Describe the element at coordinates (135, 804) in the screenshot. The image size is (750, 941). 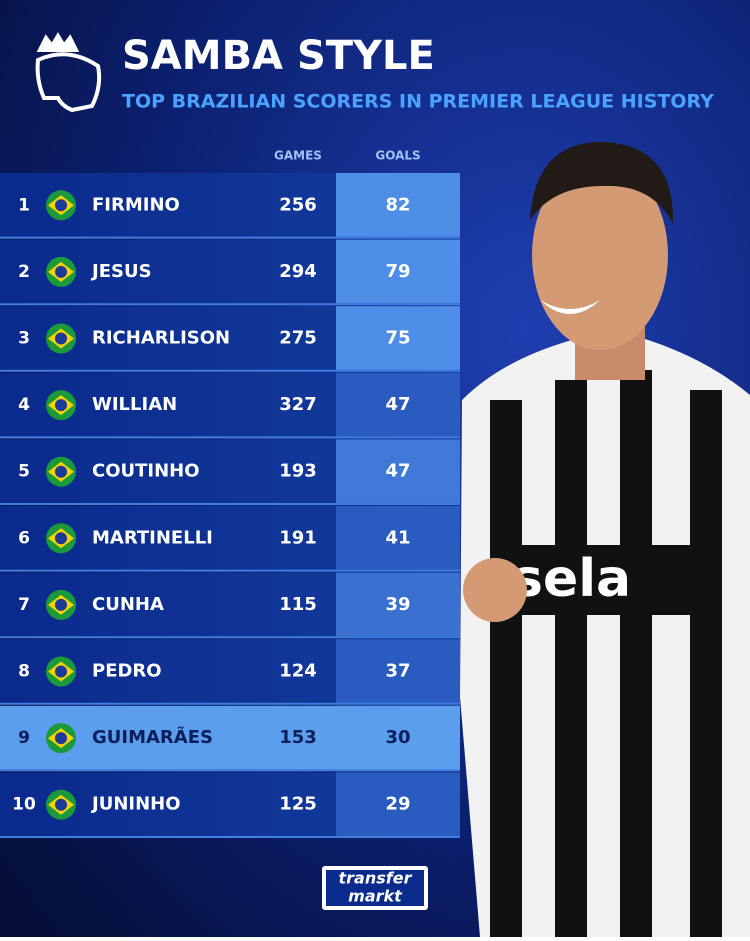
I see `player-name: JUNINHO` at that location.